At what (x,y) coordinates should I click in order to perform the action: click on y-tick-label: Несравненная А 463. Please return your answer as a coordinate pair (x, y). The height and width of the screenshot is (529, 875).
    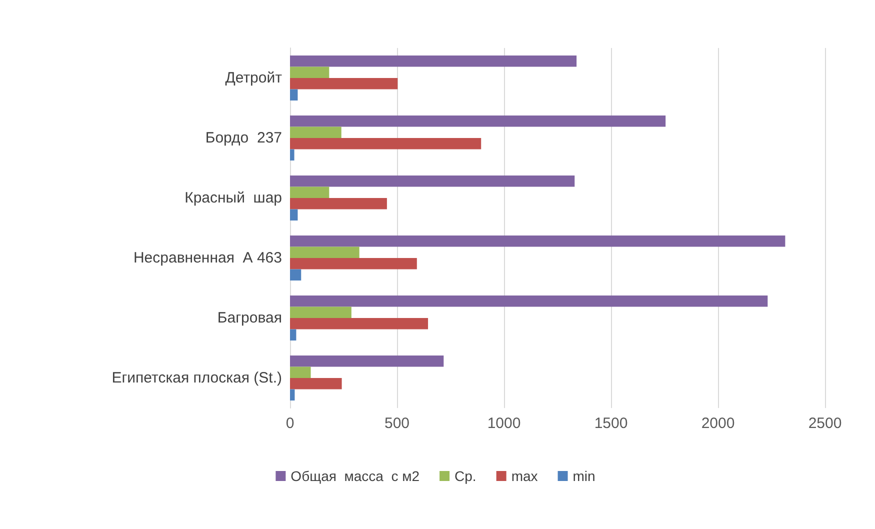
    Looking at the image, I should click on (207, 258).